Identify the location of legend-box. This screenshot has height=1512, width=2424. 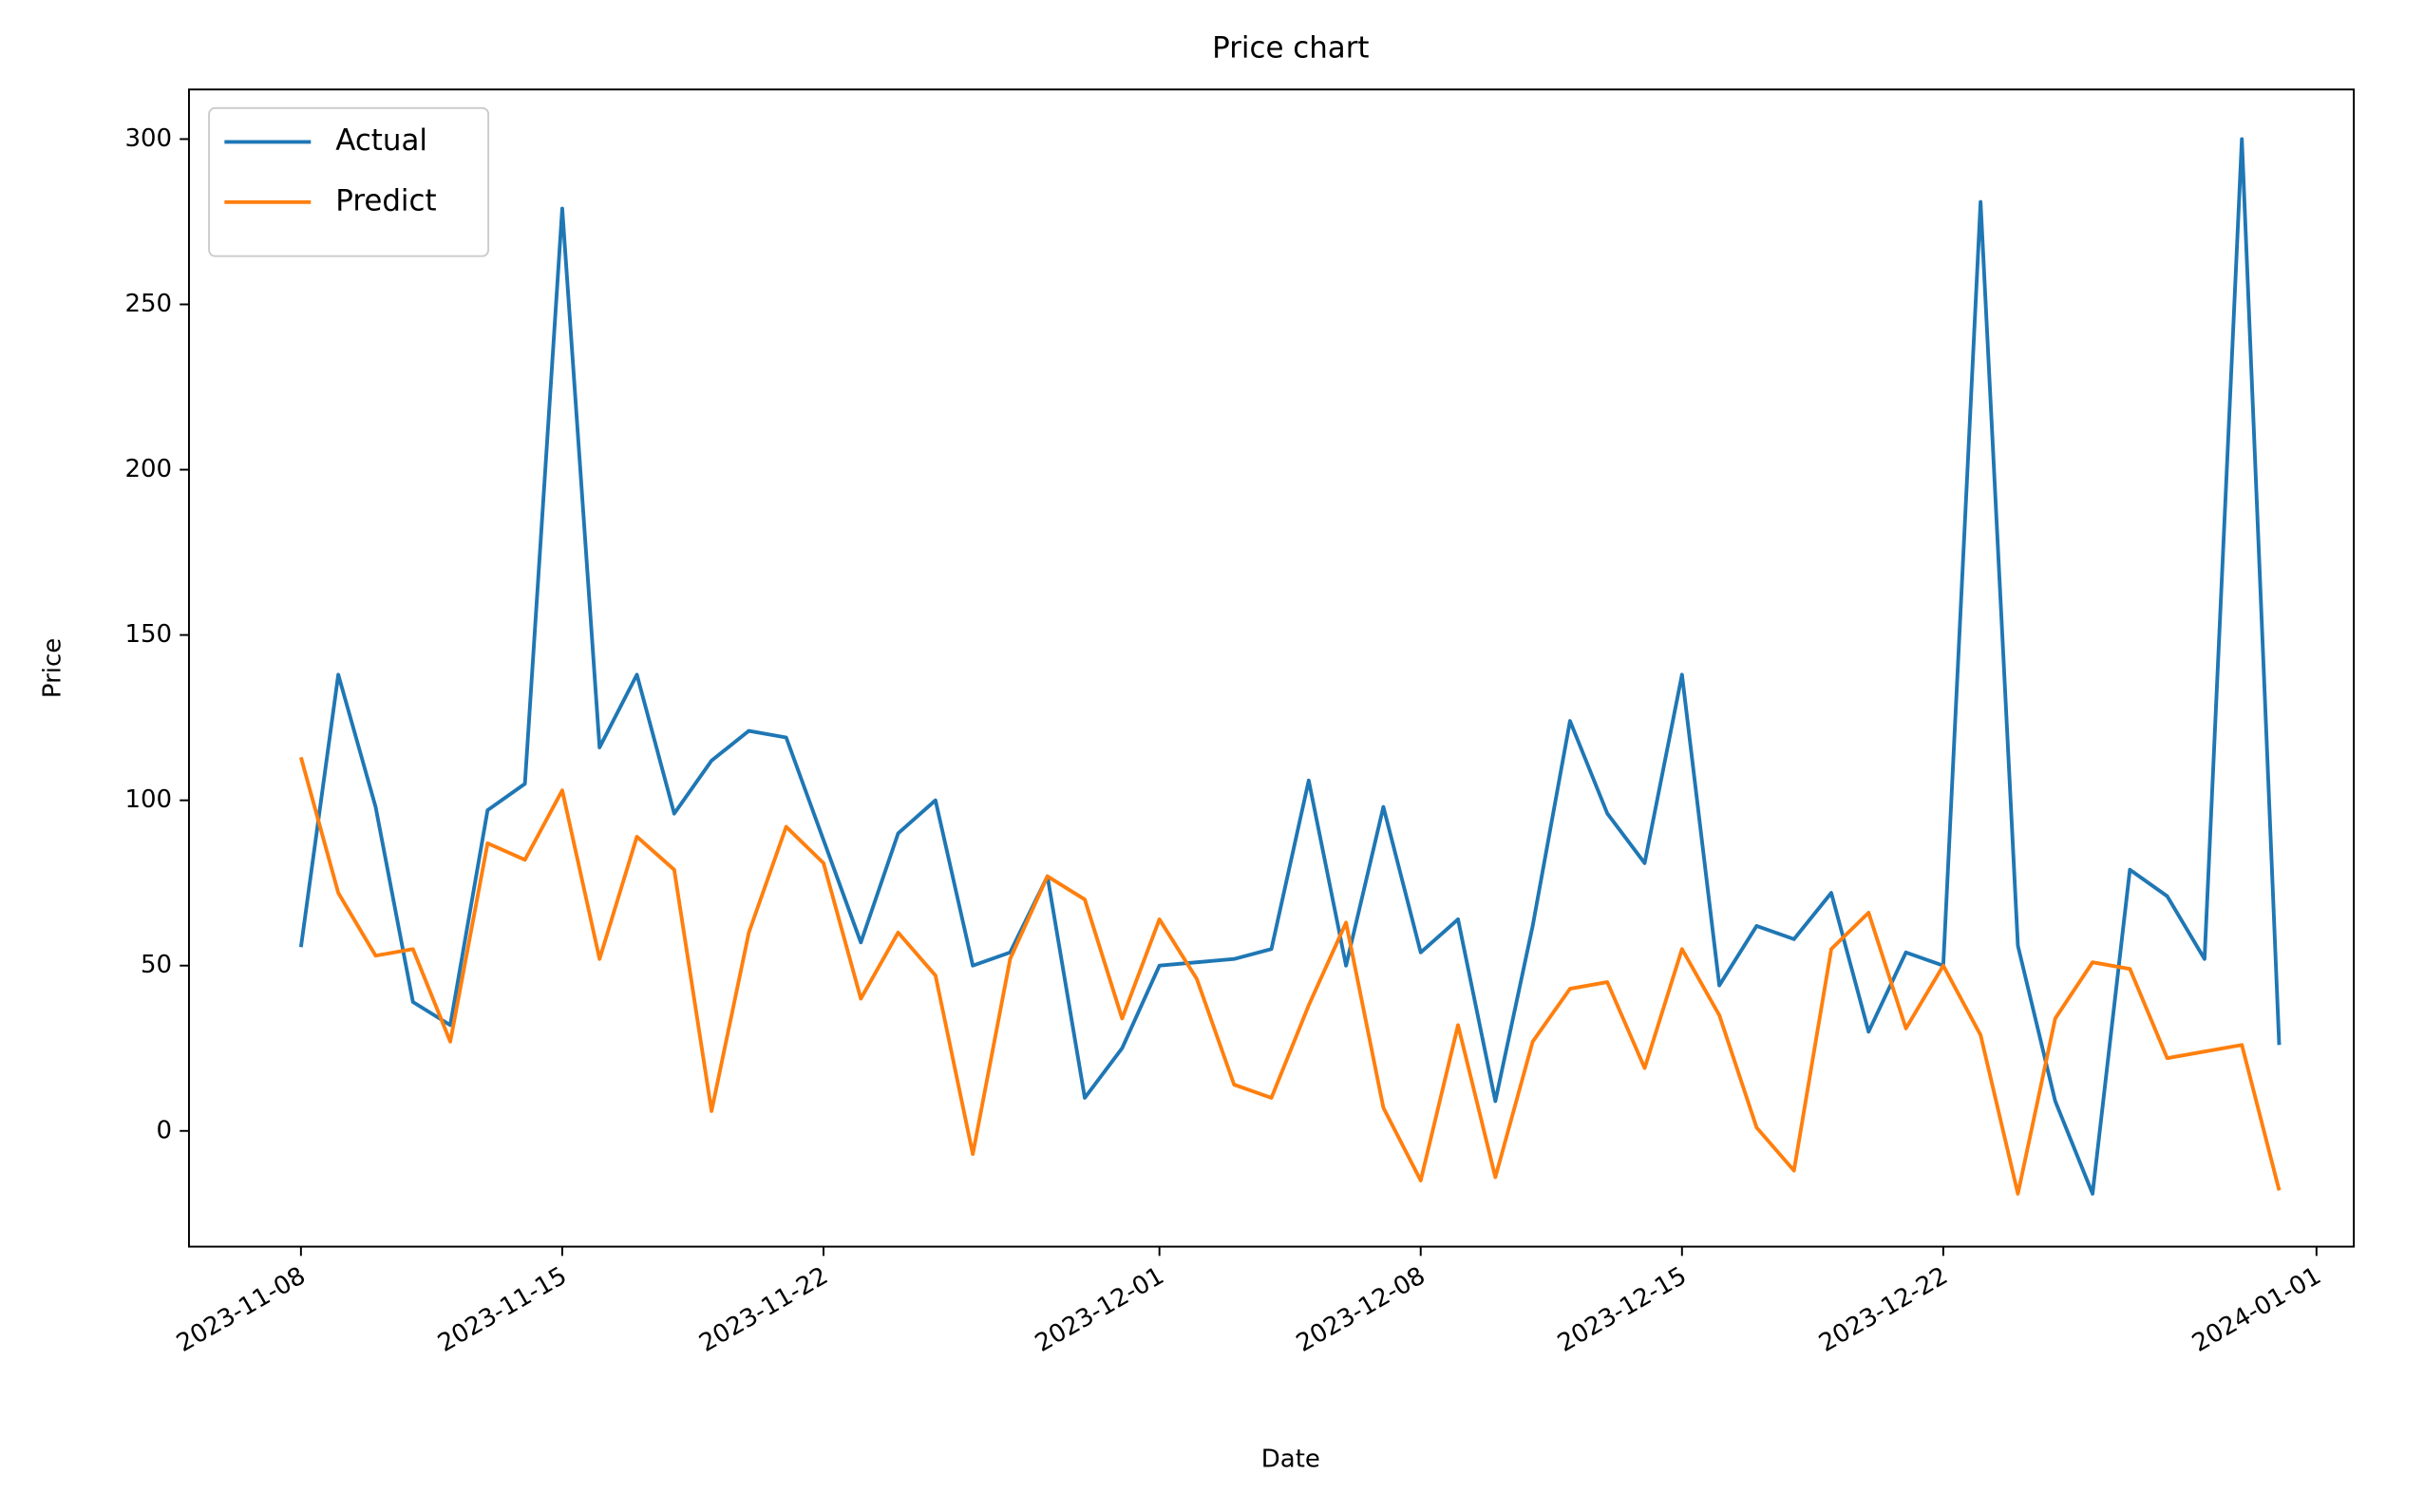
(349, 182).